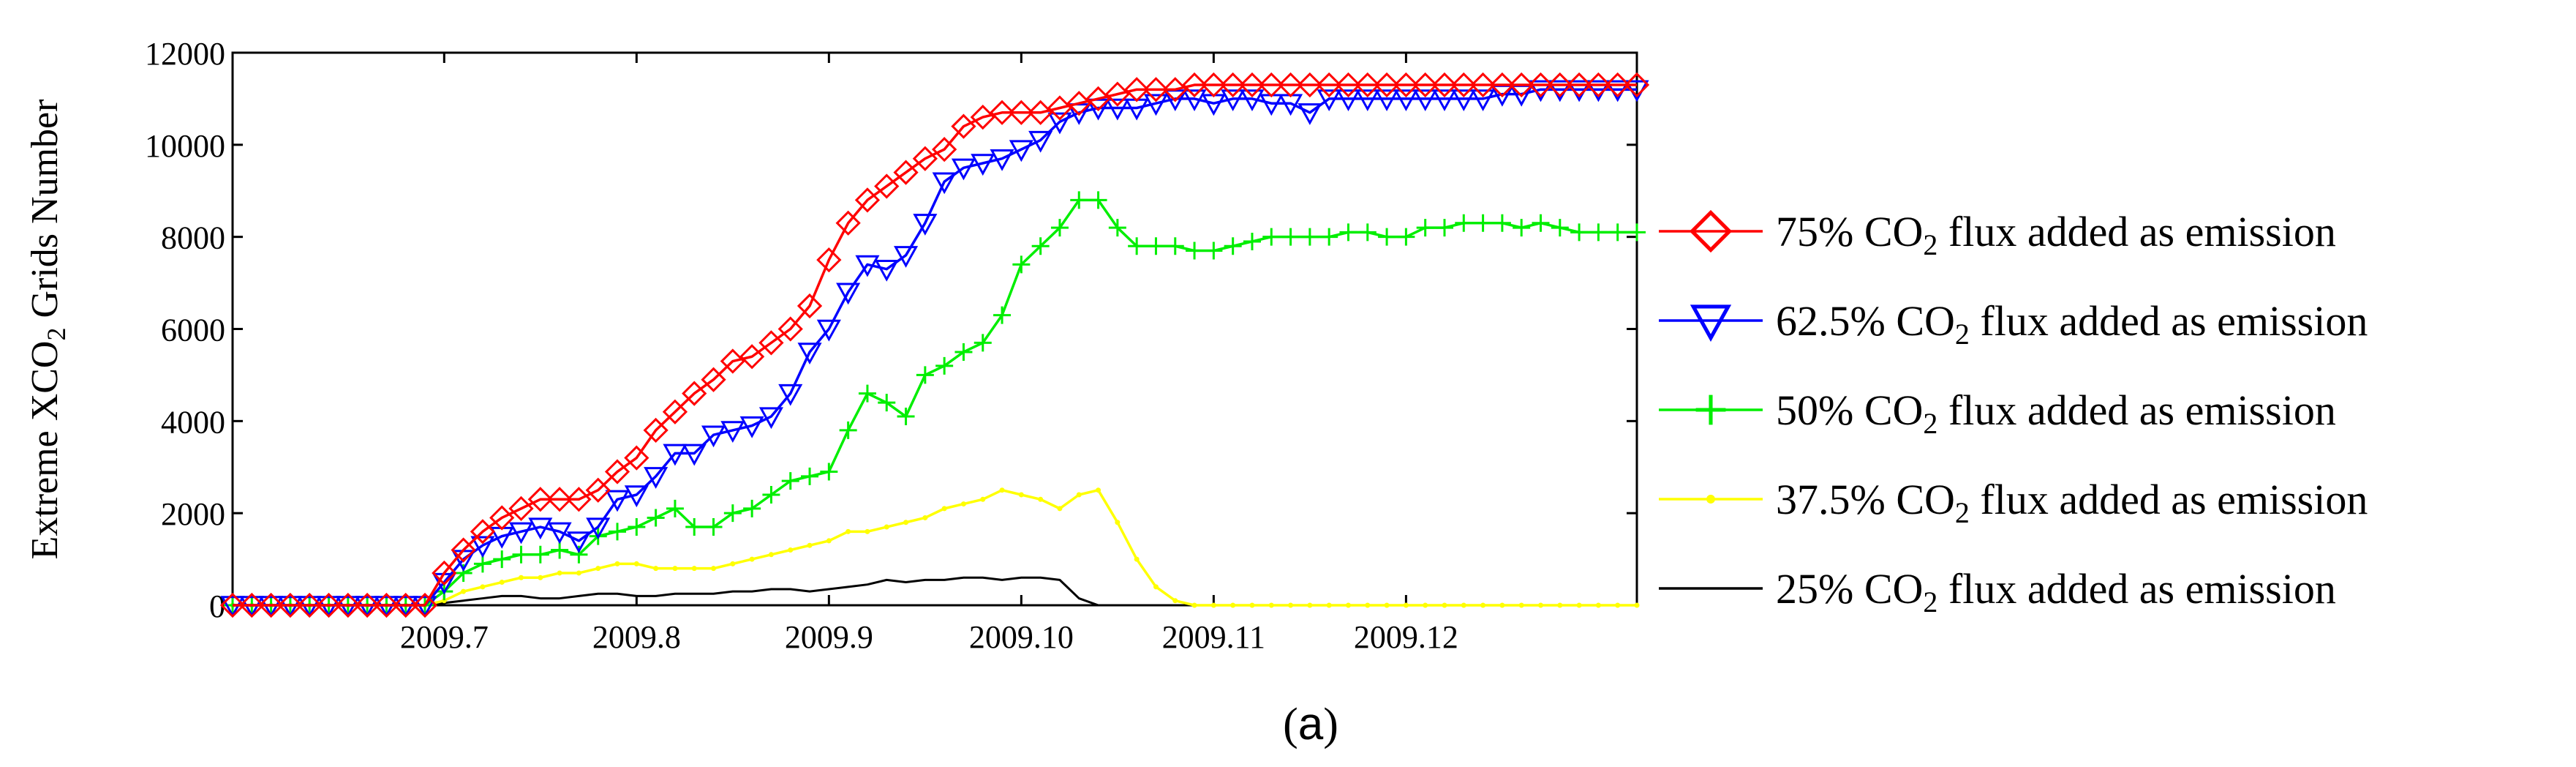 The image size is (2576, 767). I want to click on legend-entry-5: 25% CO2 flux added as emission, so click(1997, 591).